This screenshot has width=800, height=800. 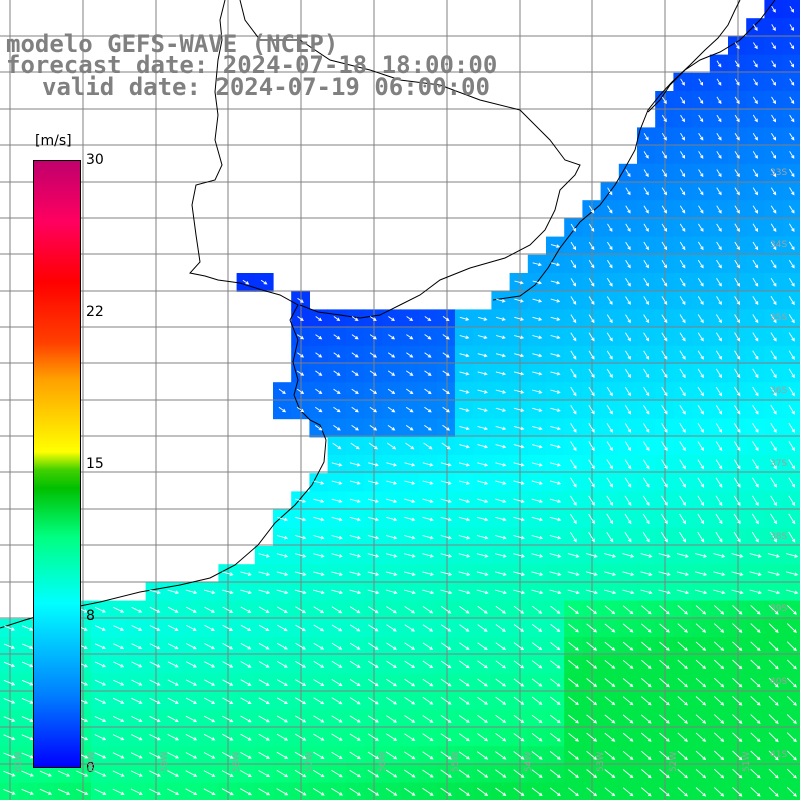 What do you see at coordinates (779, 173) in the screenshot?
I see `lat-label: 33S` at bounding box center [779, 173].